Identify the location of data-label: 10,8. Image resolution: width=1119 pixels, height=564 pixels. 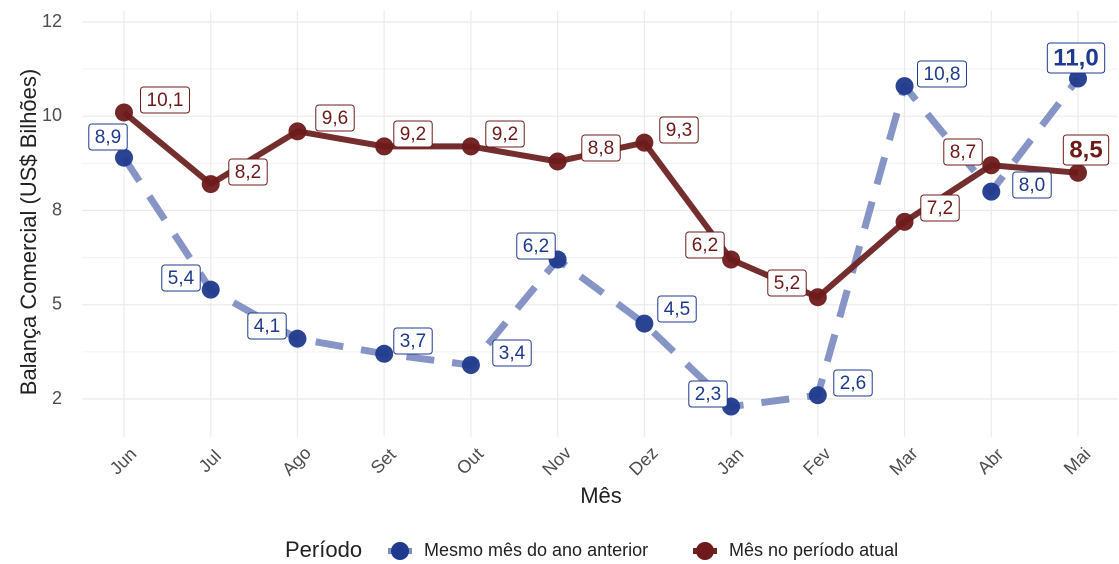
(942, 74).